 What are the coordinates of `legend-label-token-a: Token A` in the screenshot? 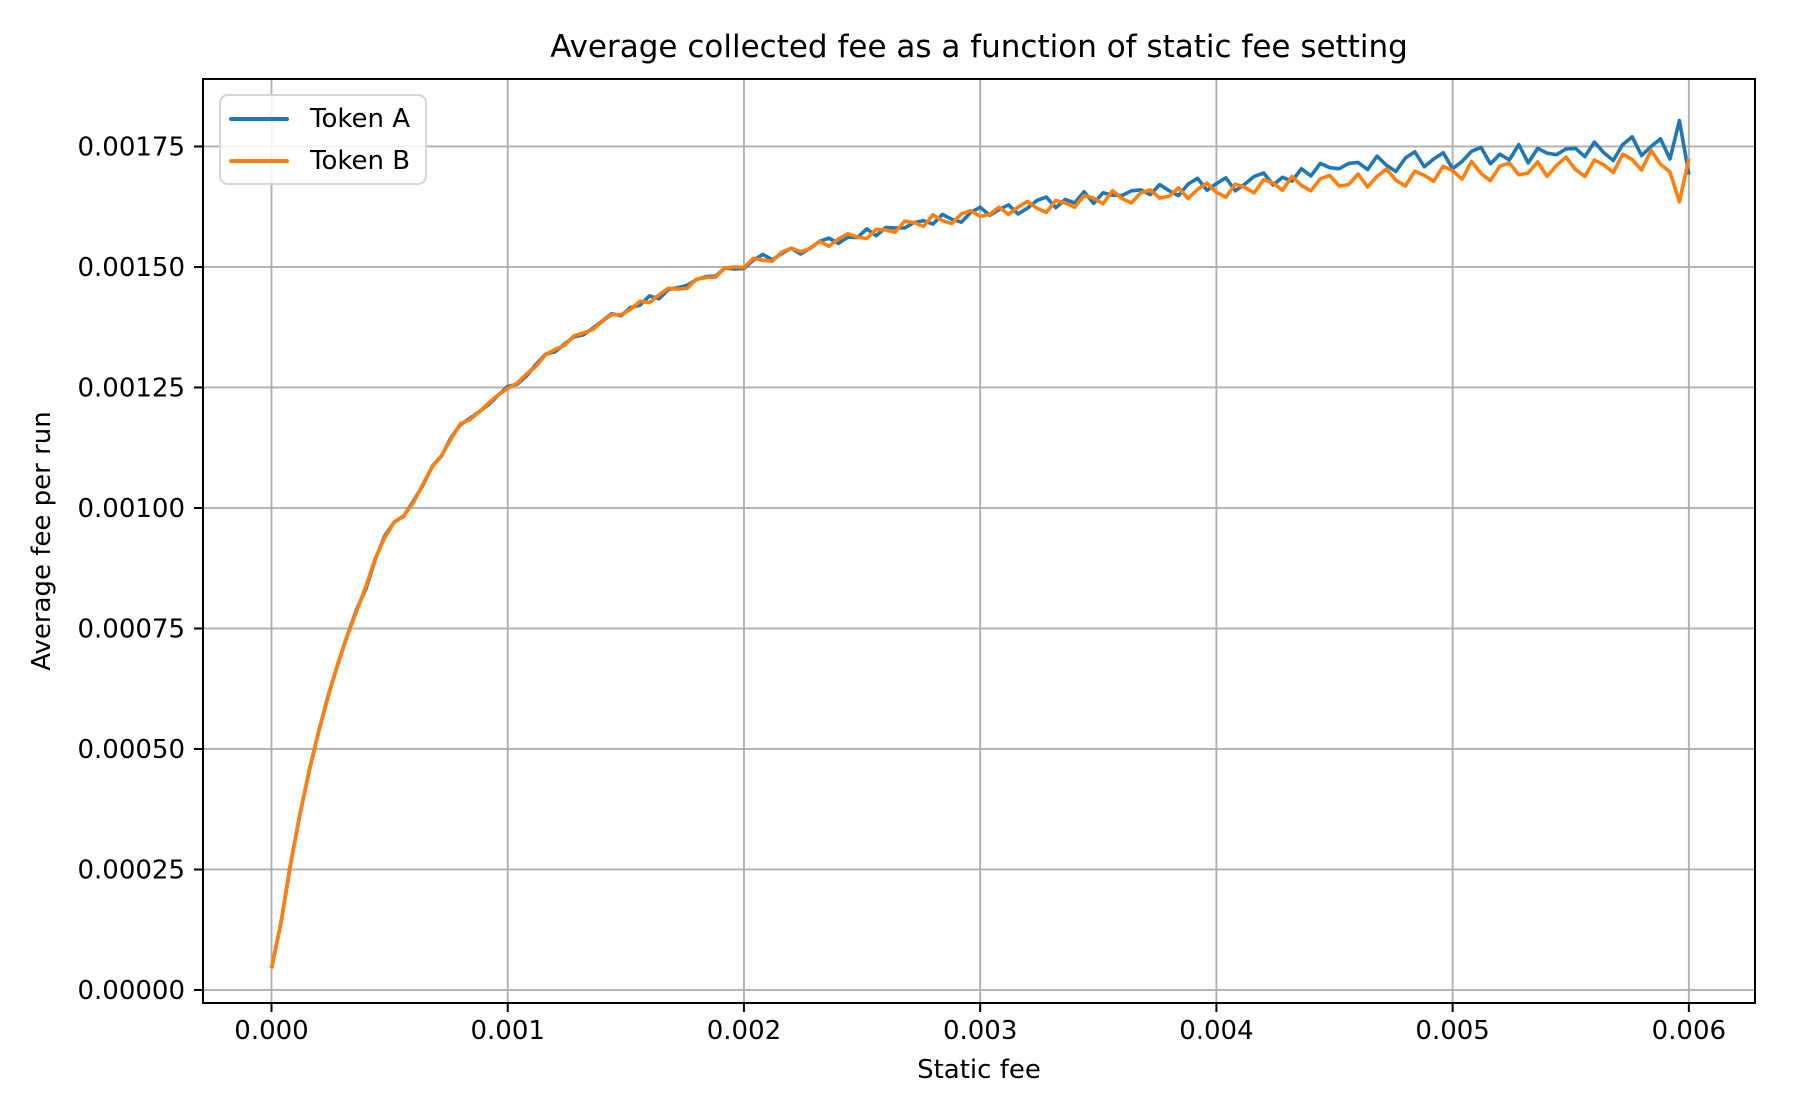 It's located at (360, 118).